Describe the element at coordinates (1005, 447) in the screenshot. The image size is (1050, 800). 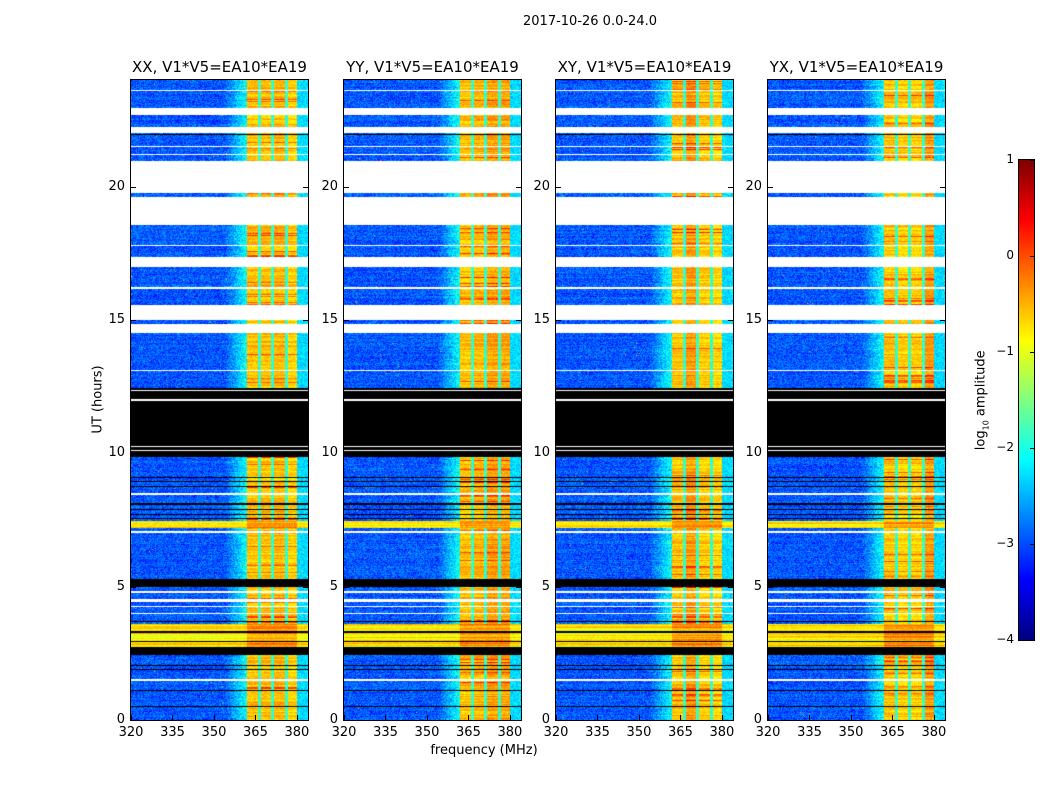
I see `colorbar-tick-label: −2` at that location.